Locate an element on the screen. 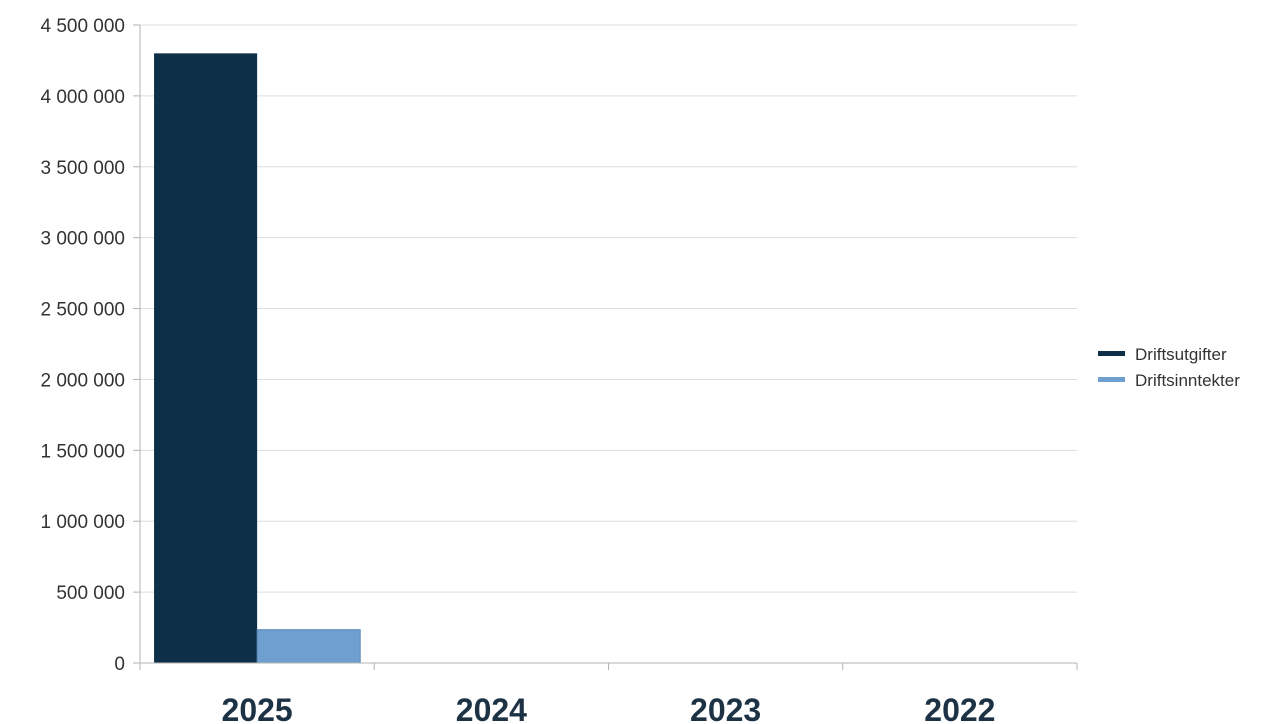  bars-group is located at coordinates (257, 358).